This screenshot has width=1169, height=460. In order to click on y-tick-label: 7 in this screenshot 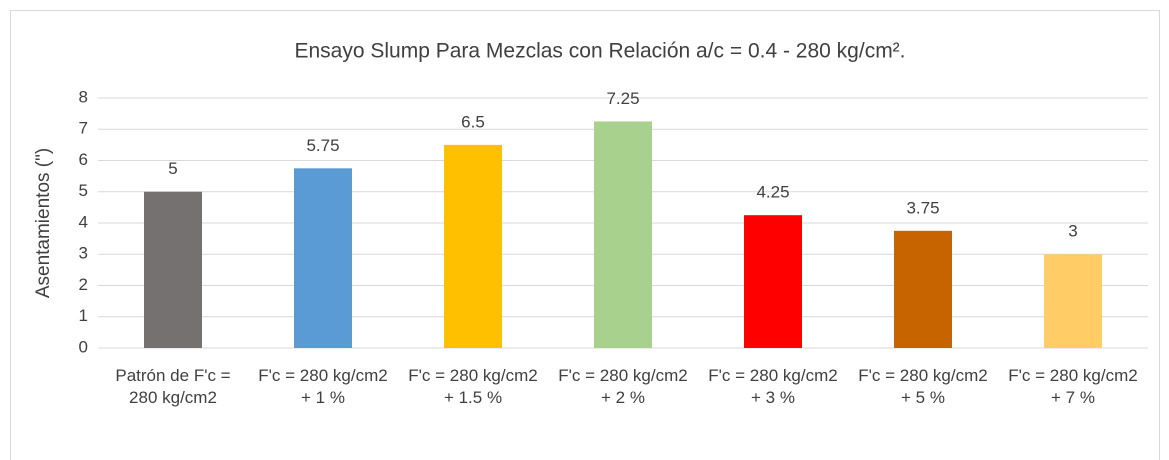, I will do `click(83, 128)`.